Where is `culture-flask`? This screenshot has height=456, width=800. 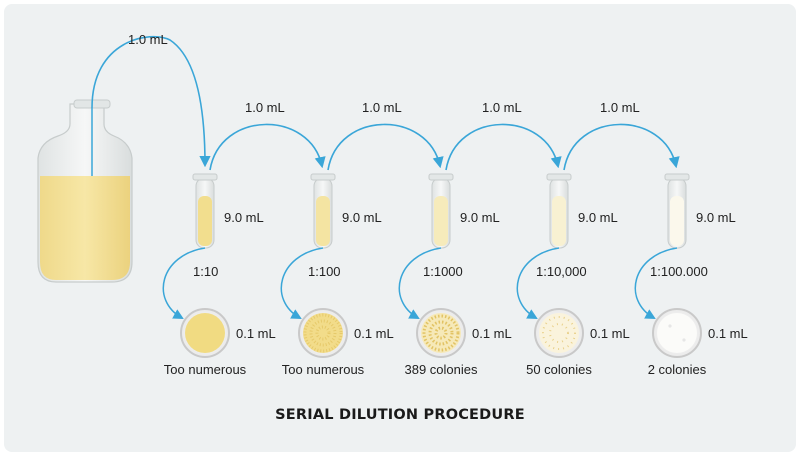
culture-flask is located at coordinates (85, 191).